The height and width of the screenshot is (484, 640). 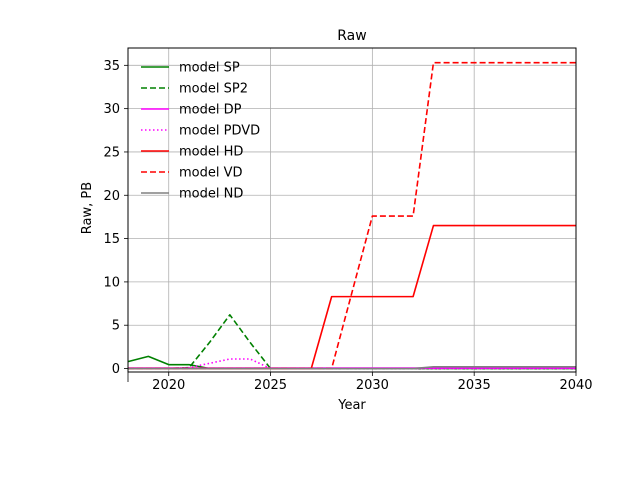 I want to click on y-tick-label: 30, so click(x=111, y=109).